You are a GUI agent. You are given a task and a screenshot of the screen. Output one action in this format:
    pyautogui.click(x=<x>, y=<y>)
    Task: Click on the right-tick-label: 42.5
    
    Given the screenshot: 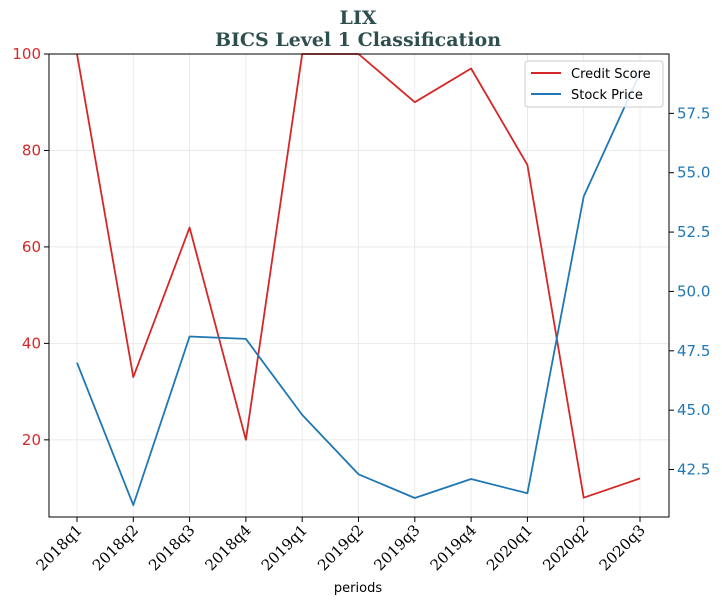 What is the action you would take?
    pyautogui.click(x=693, y=470)
    